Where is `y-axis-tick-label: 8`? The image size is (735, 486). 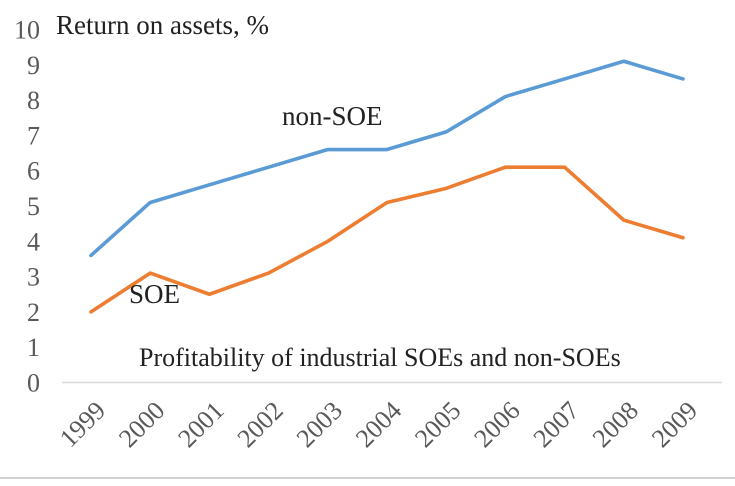 y-axis-tick-label: 8 is located at coordinates (33, 100).